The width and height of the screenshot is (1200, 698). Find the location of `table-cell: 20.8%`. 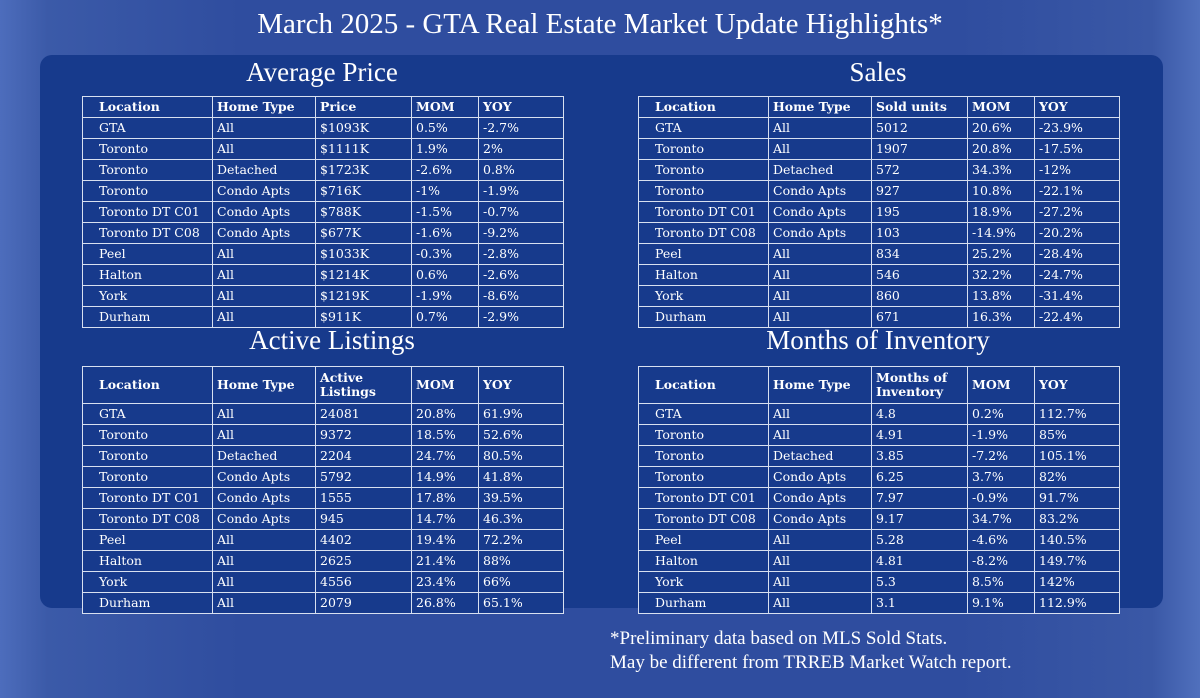

table-cell: 20.8% is located at coordinates (1001, 149).